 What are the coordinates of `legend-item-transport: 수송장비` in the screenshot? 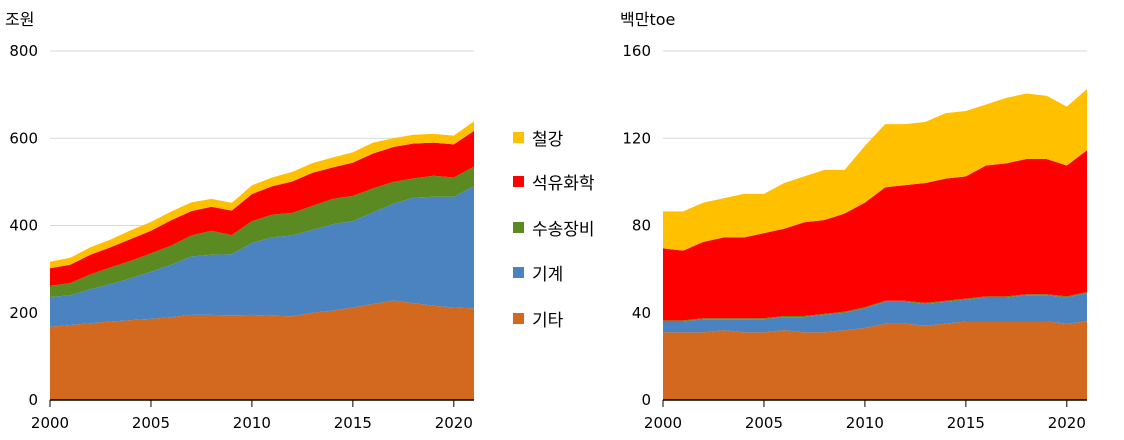 It's located at (554, 228).